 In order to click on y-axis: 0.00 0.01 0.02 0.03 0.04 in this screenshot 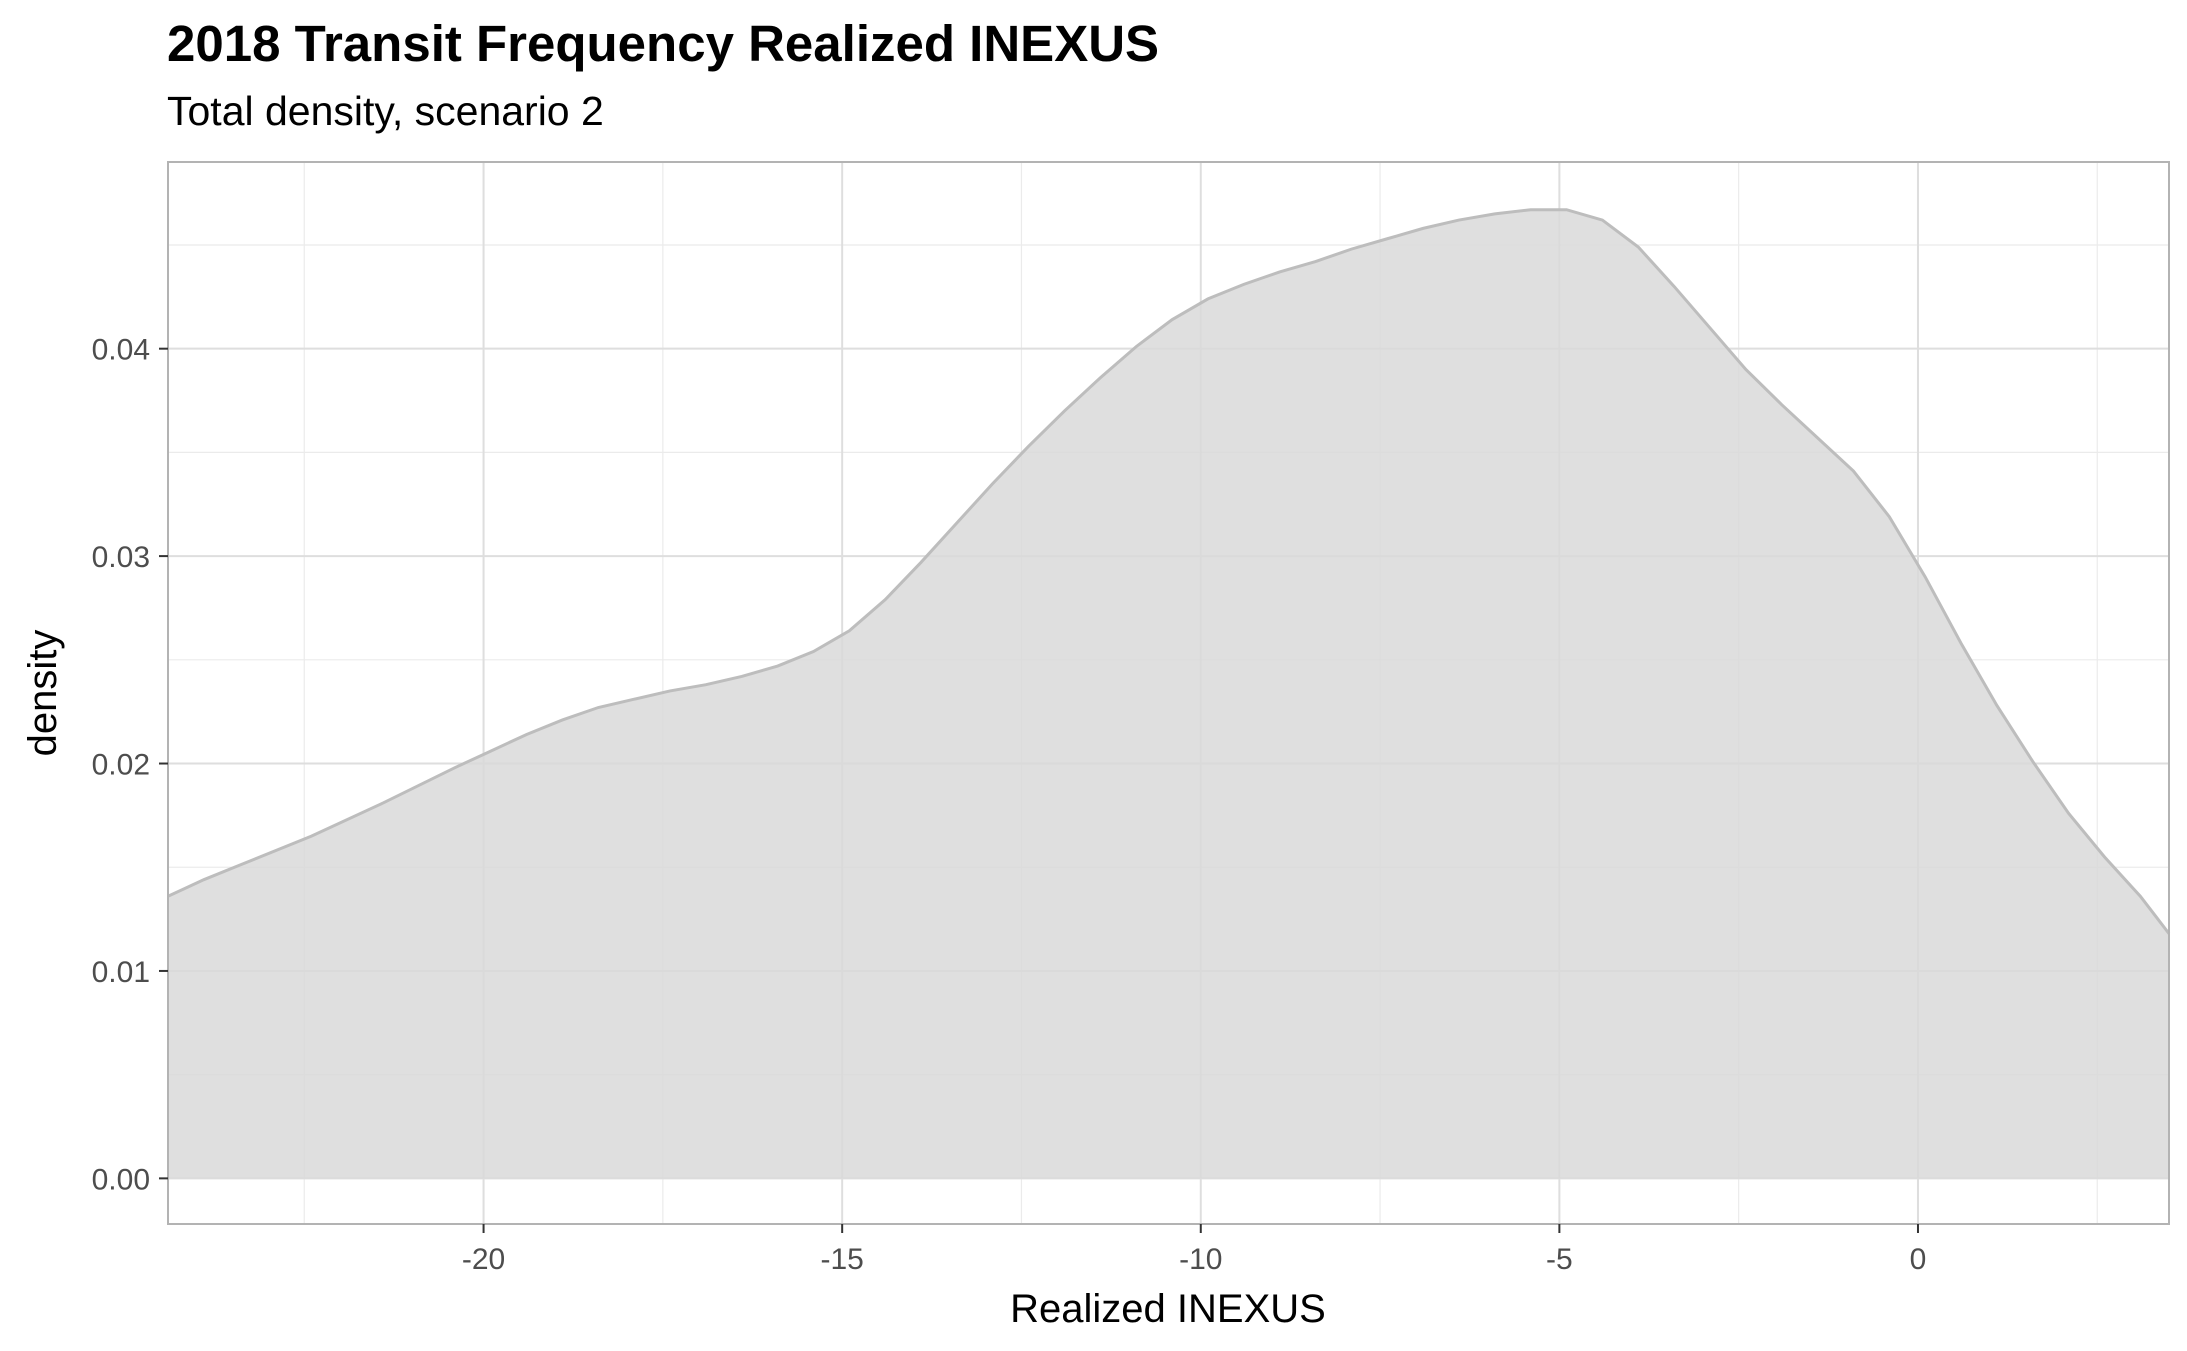, I will do `click(130, 765)`.